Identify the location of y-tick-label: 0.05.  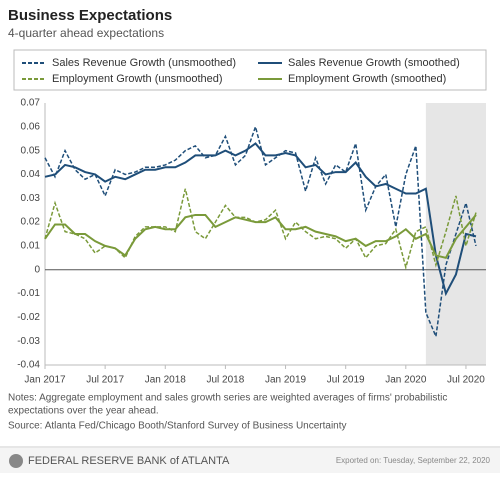
(31, 150).